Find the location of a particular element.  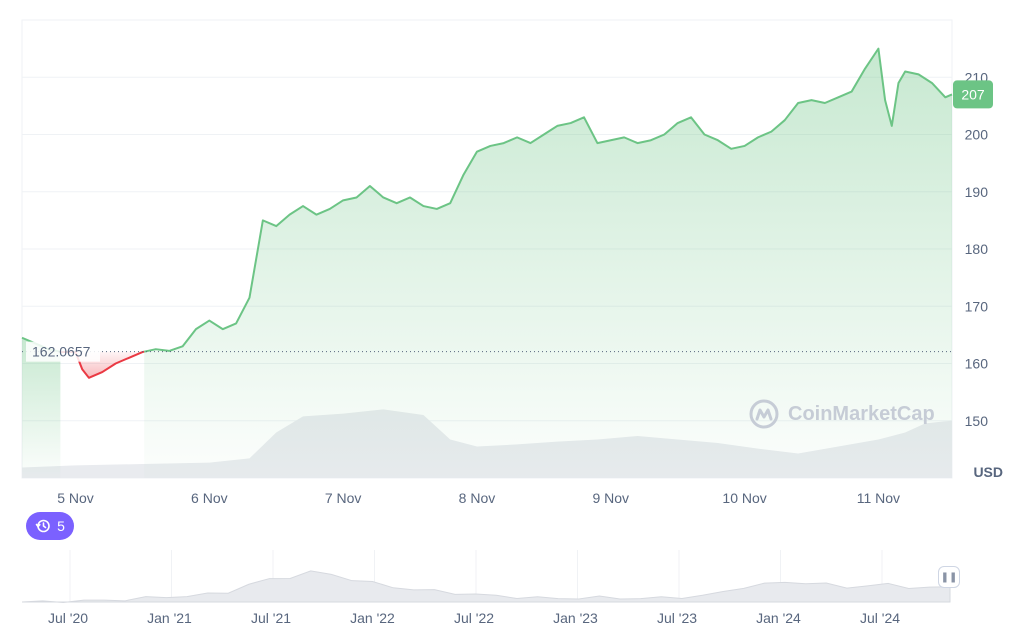

navigator-volume-area is located at coordinates (486, 586).